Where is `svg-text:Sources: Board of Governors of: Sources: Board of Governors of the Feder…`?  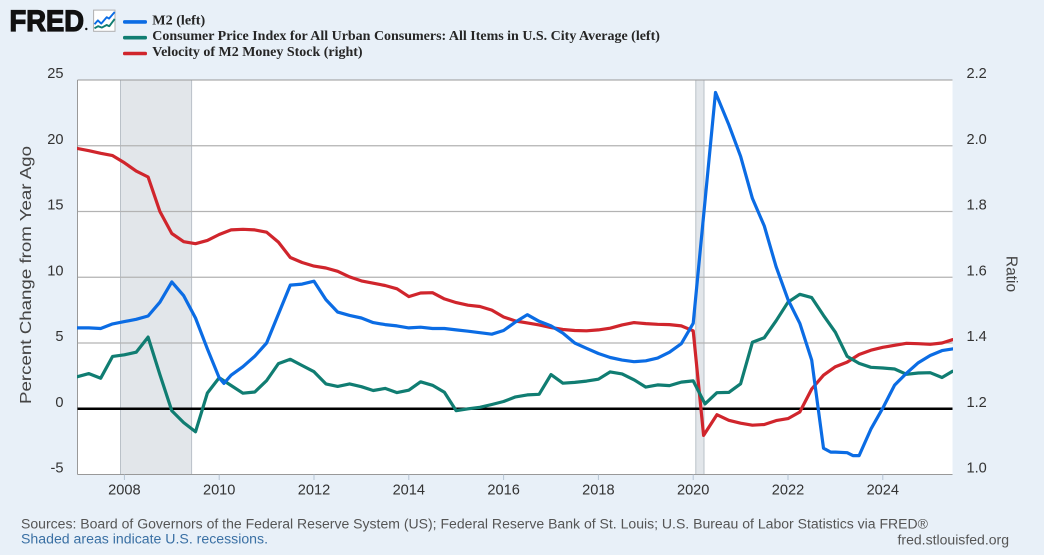 svg-text:Sources: Board of Governors of: Sources: Board of Governors of the Feder… is located at coordinates (475, 525).